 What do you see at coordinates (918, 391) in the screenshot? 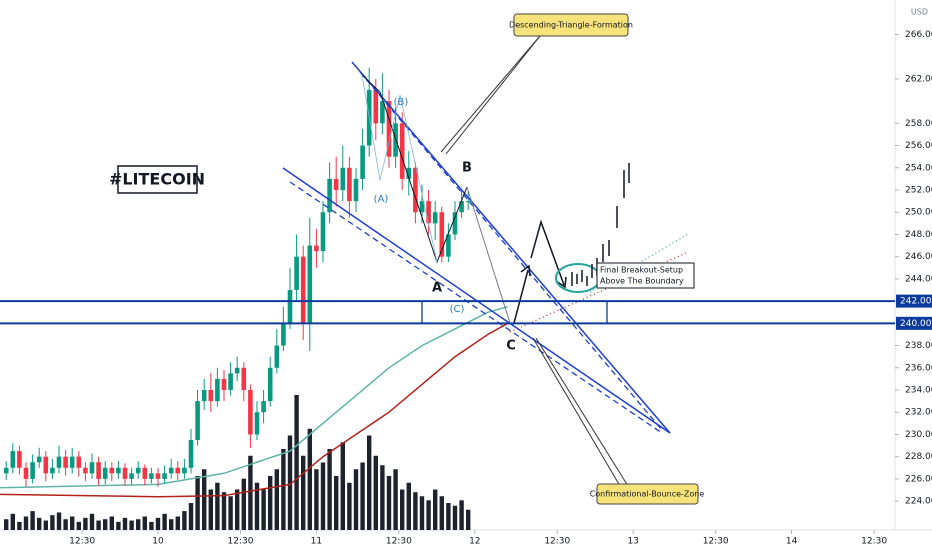
I see `y-tick-label: 234.00` at bounding box center [918, 391].